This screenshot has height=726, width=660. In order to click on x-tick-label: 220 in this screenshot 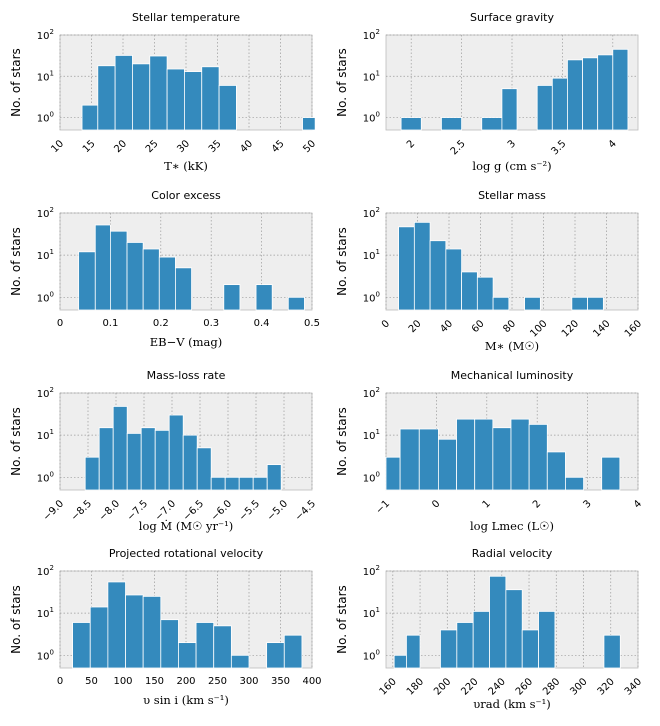, I will do `click(469, 686)`.